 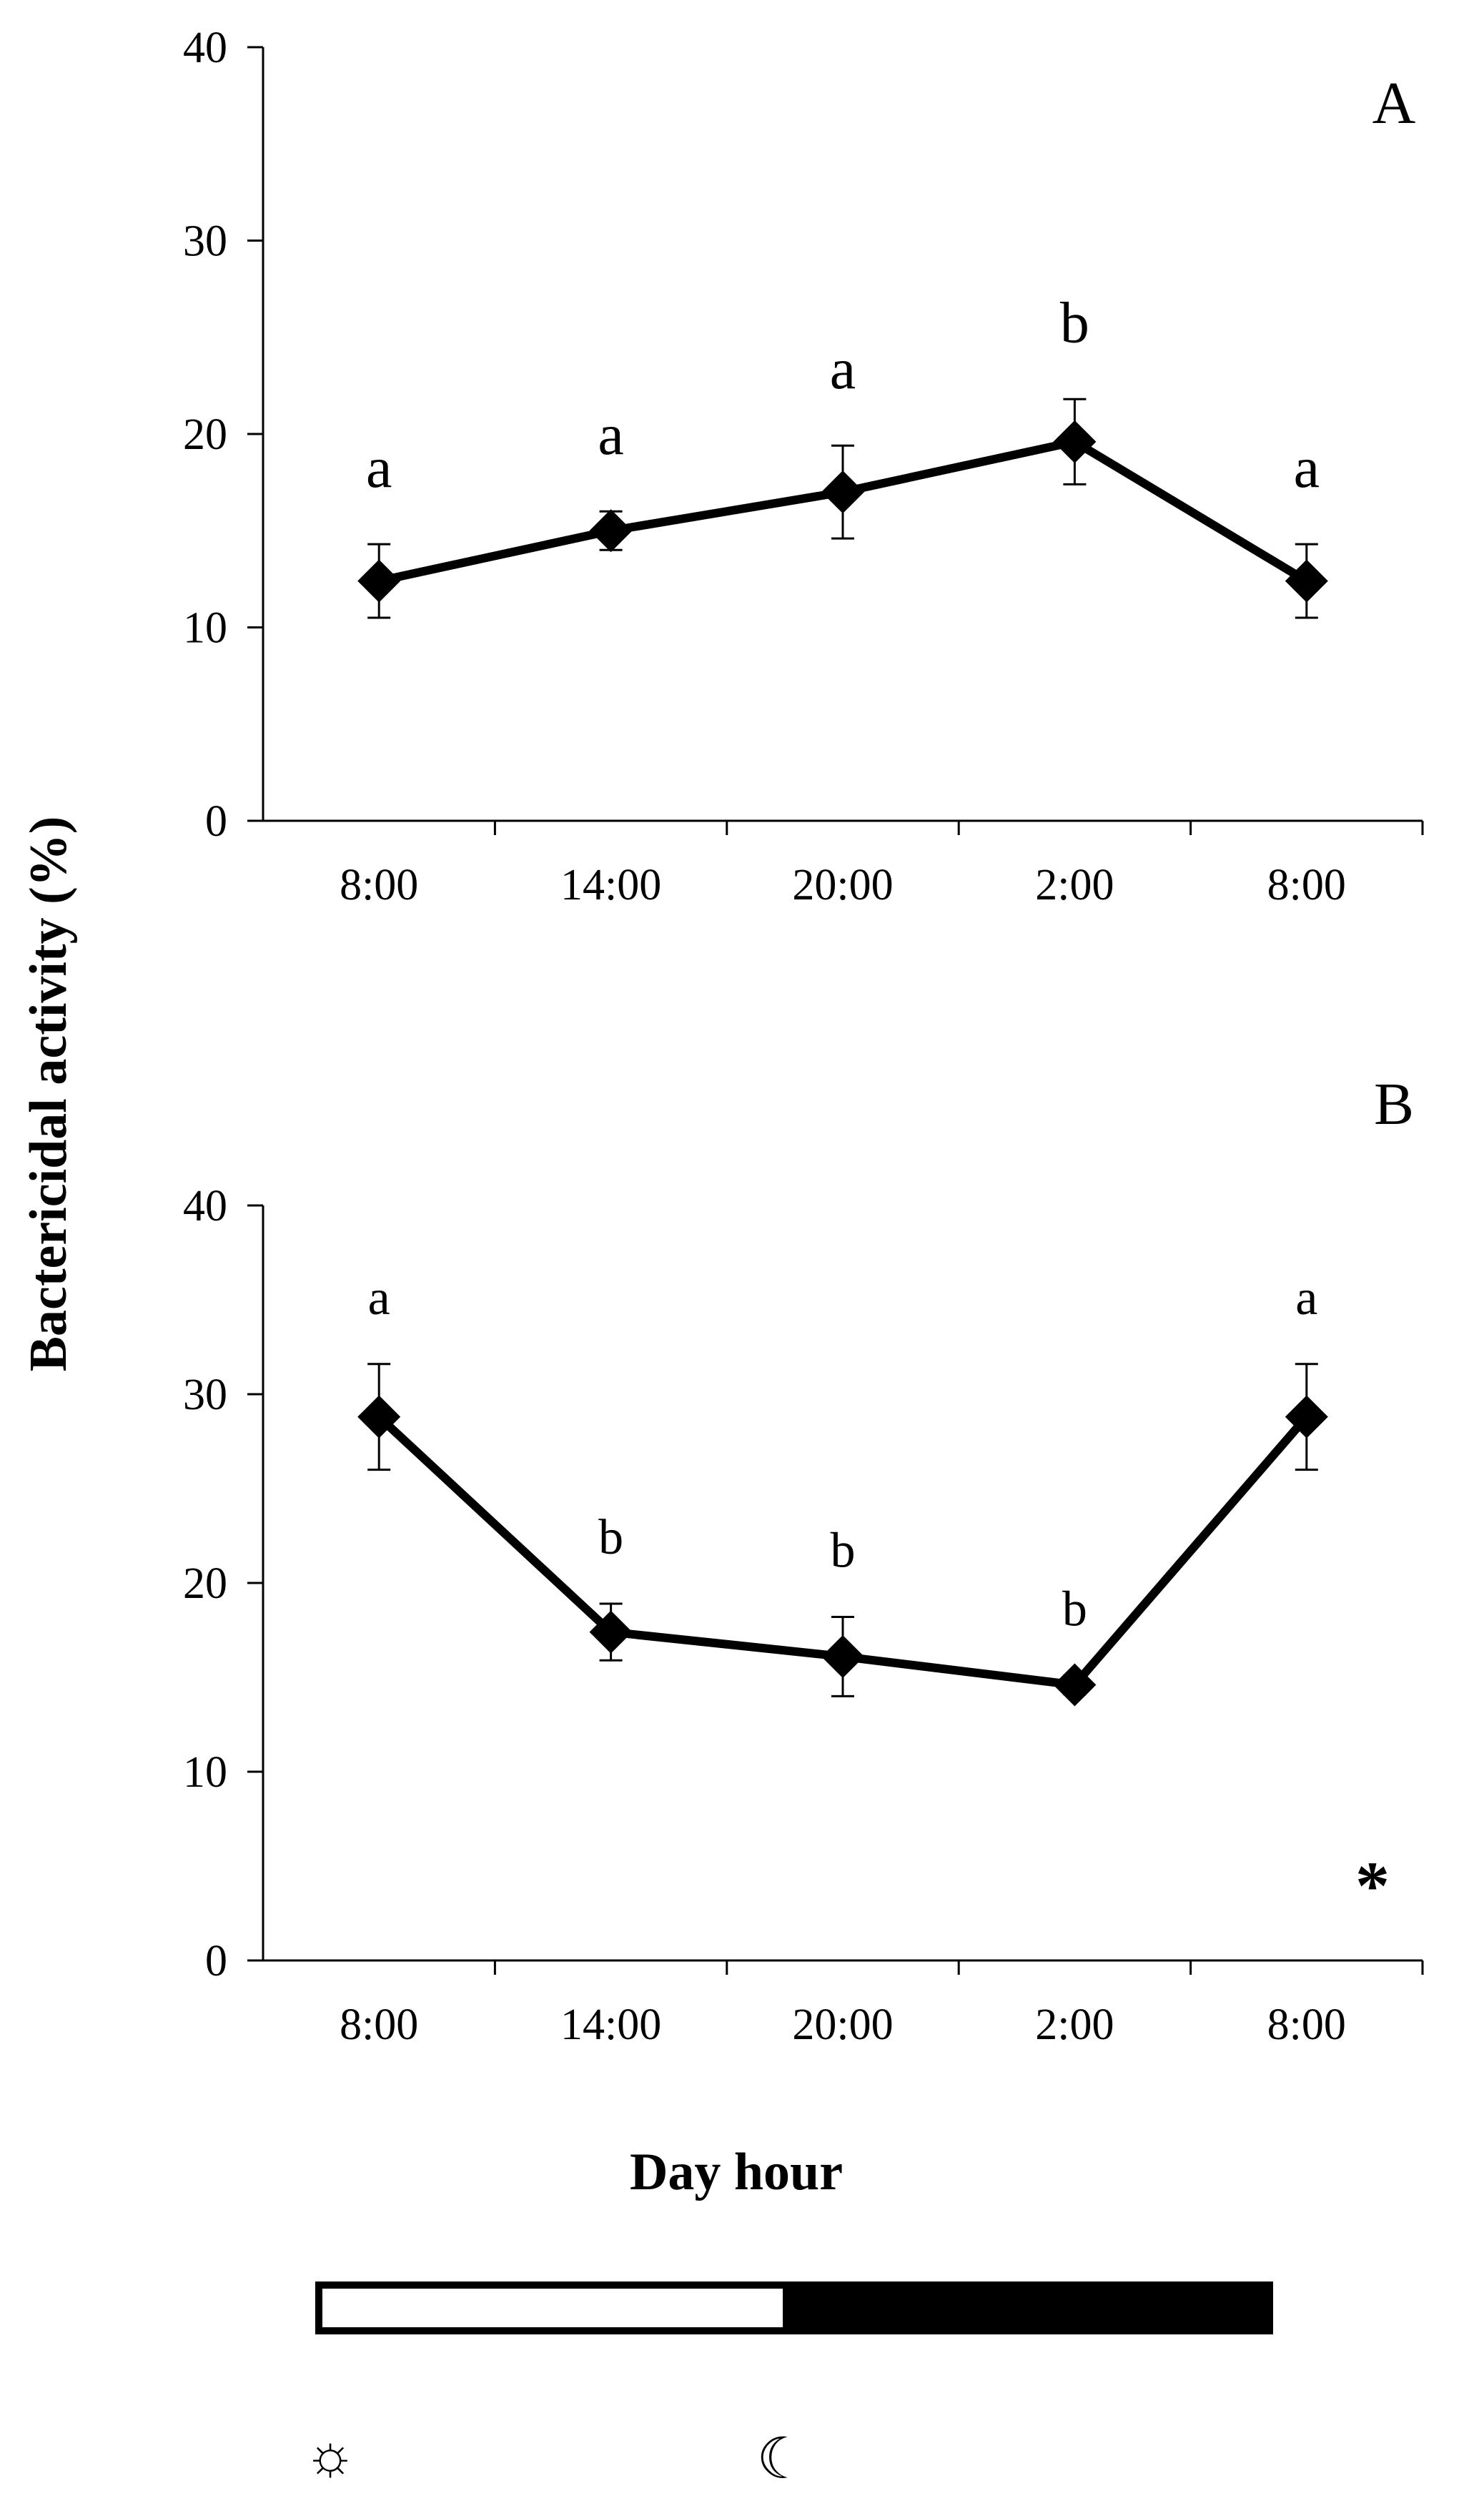 What do you see at coordinates (205, 241) in the screenshot?
I see `panel-a-y-tick-label: 30` at bounding box center [205, 241].